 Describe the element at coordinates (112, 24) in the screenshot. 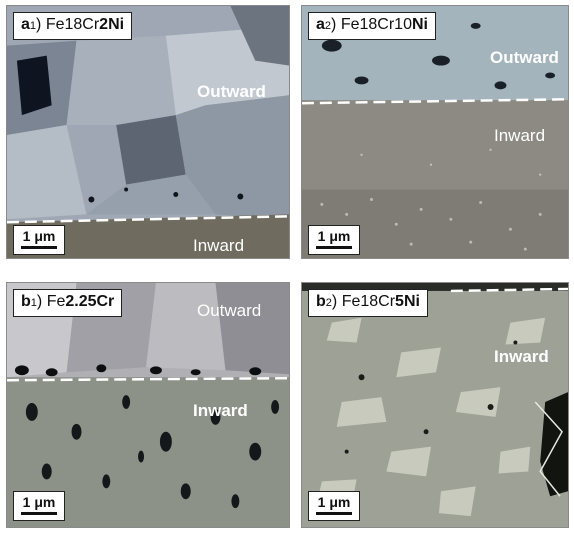

I see `alloy-bold: 2Ni` at that location.